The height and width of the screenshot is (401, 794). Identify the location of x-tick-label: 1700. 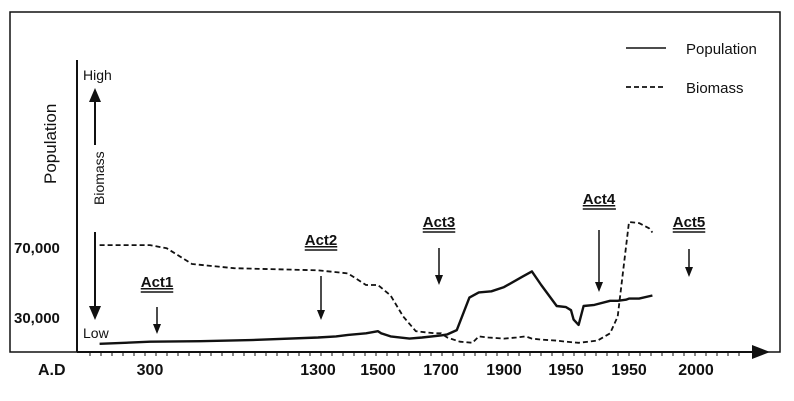
(441, 370).